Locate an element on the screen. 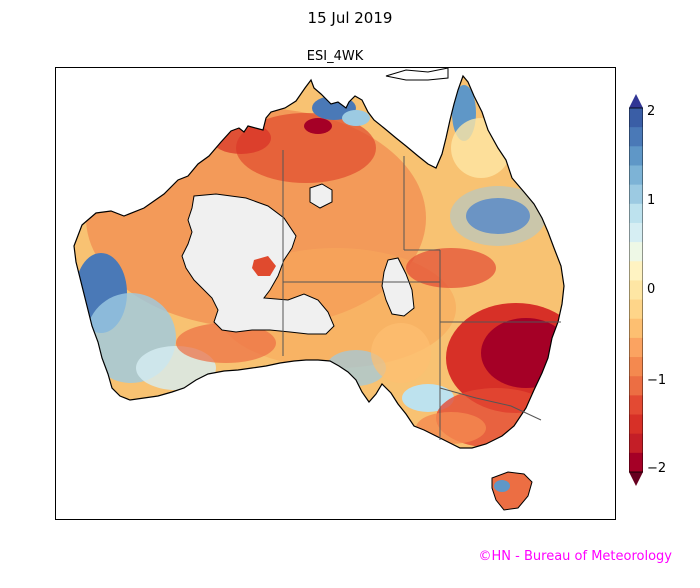  map-date-title: 15 Jul 2019 is located at coordinates (350, 18).